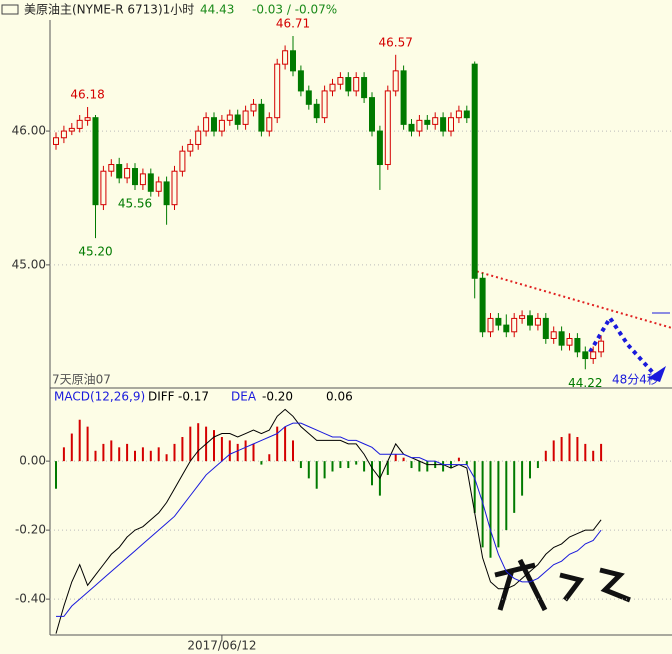 The image size is (672, 654). Describe the element at coordinates (277, 397) in the screenshot. I see `readout-value: -0.20` at that location.